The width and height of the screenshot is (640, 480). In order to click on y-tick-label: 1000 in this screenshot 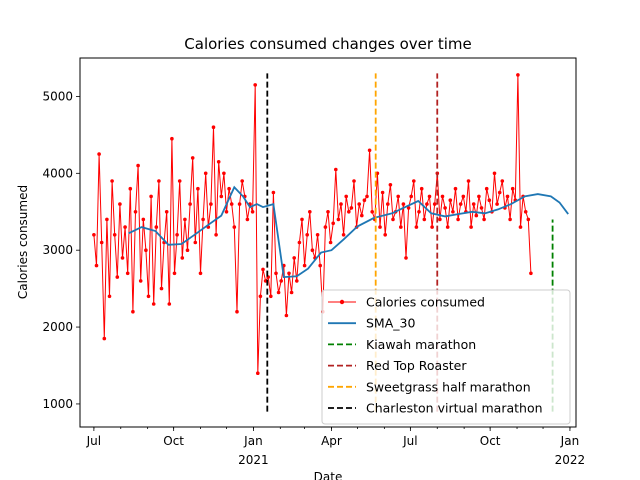, I will do `click(57, 404)`.